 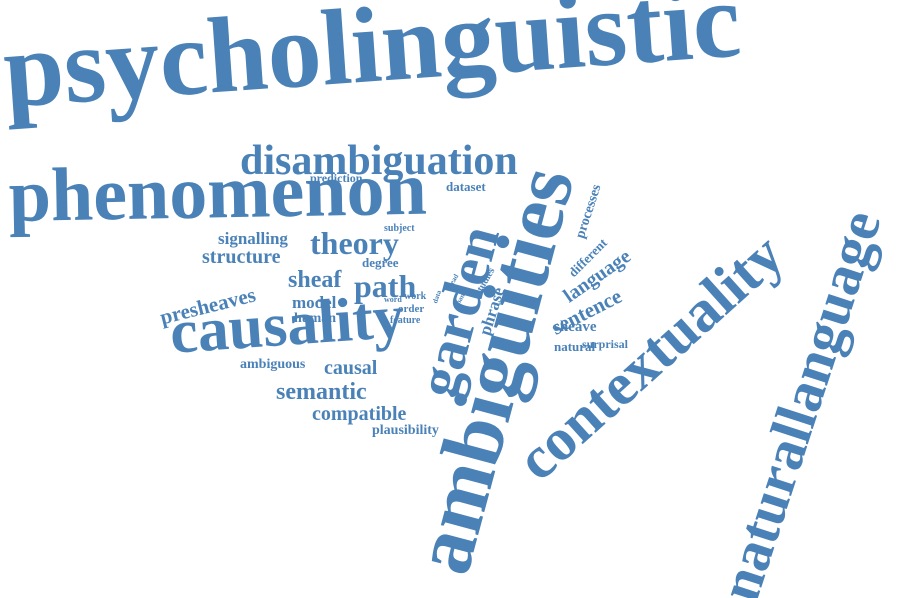 What do you see at coordinates (253, 238) in the screenshot?
I see `word-signalling: signalling` at bounding box center [253, 238].